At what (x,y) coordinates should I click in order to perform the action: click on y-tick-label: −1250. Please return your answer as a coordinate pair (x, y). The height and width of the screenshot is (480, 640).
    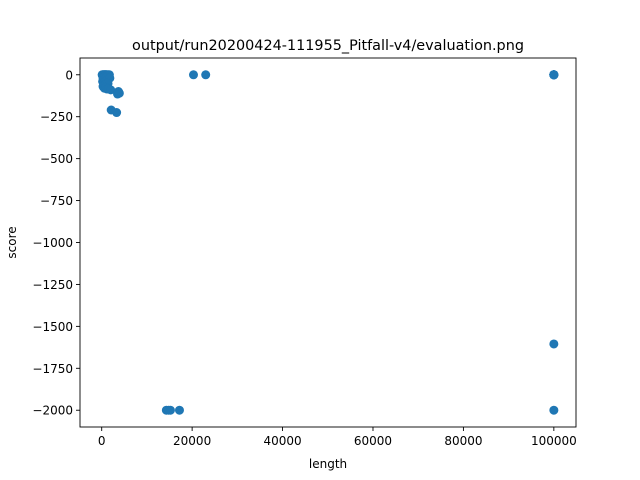
    Looking at the image, I should click on (52, 285).